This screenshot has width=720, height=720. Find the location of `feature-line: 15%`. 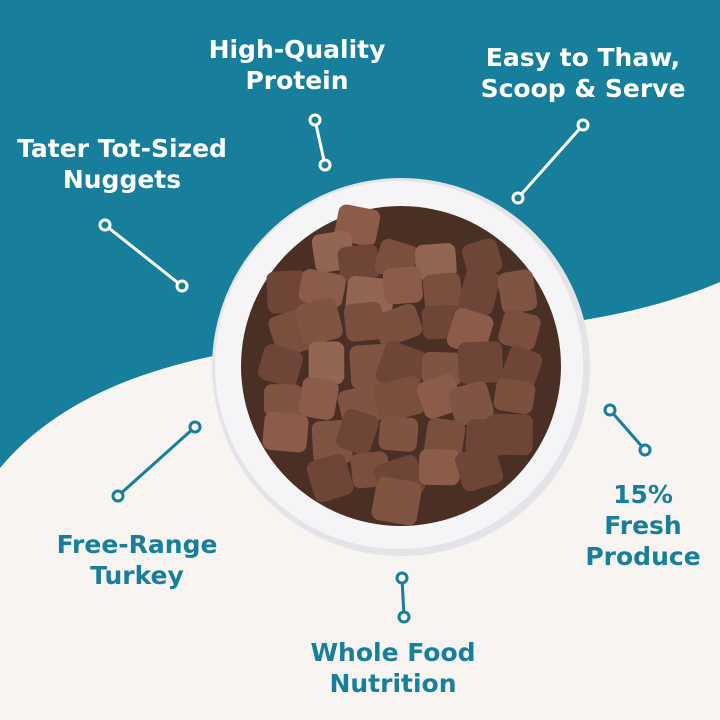

feature-line: 15% is located at coordinates (643, 494).